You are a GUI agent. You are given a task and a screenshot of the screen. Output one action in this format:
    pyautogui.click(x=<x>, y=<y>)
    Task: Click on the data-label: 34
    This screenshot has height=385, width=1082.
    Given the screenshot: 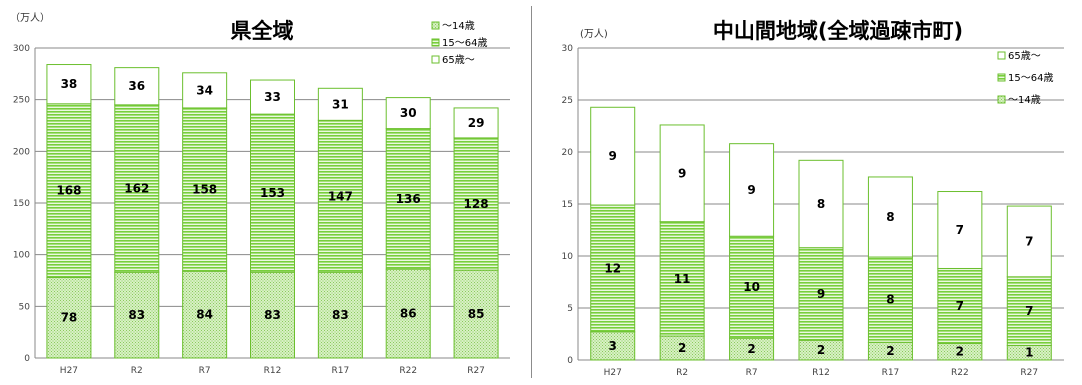 What is the action you would take?
    pyautogui.click(x=204, y=90)
    